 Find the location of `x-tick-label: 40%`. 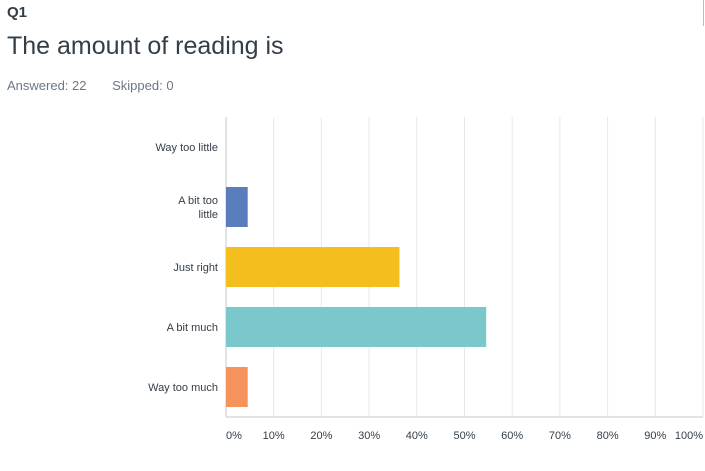

x-tick-label: 40% is located at coordinates (417, 436).